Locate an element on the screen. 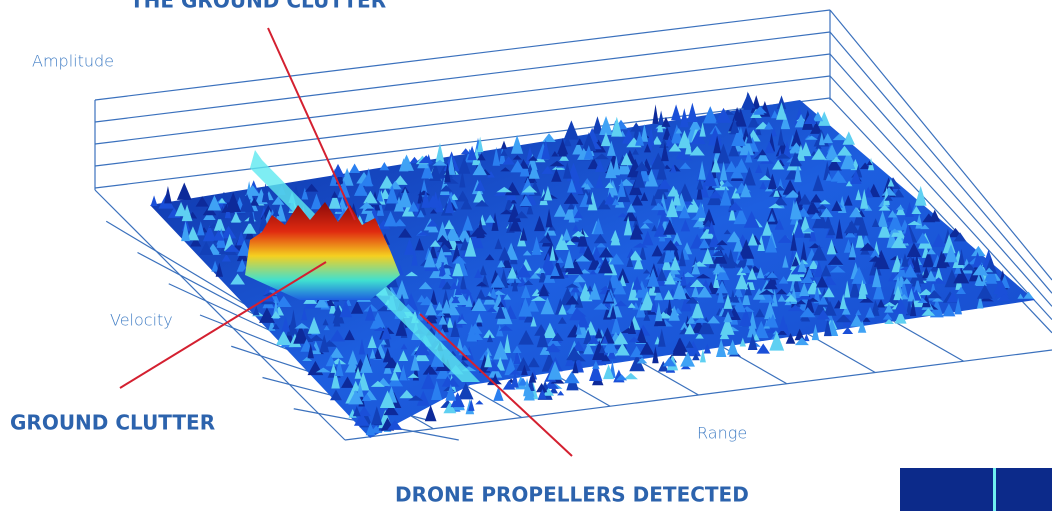  axis-label: Velocity is located at coordinates (141, 320).